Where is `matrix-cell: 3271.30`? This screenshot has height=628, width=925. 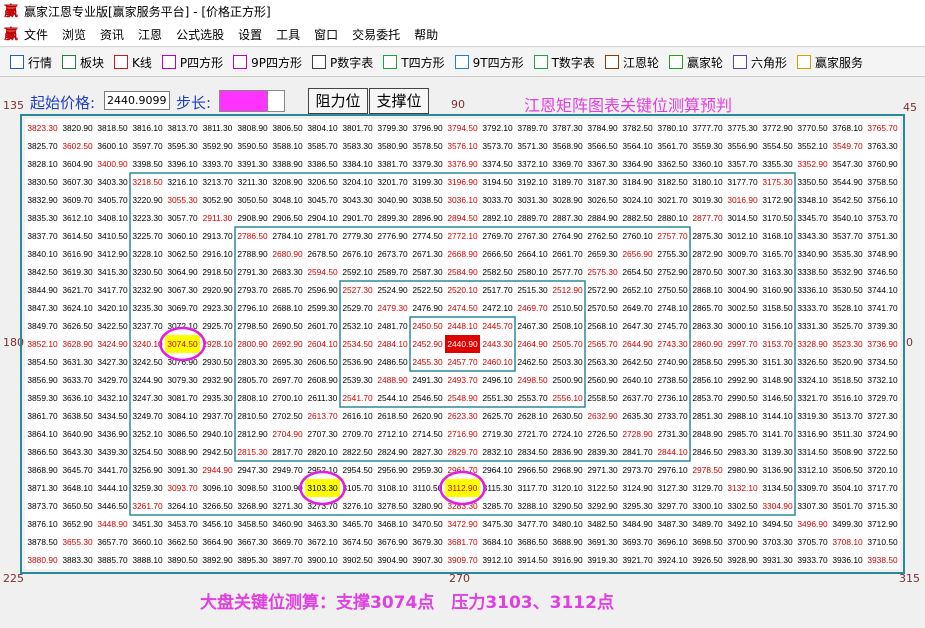
matrix-cell: 3271.30 is located at coordinates (287, 506).